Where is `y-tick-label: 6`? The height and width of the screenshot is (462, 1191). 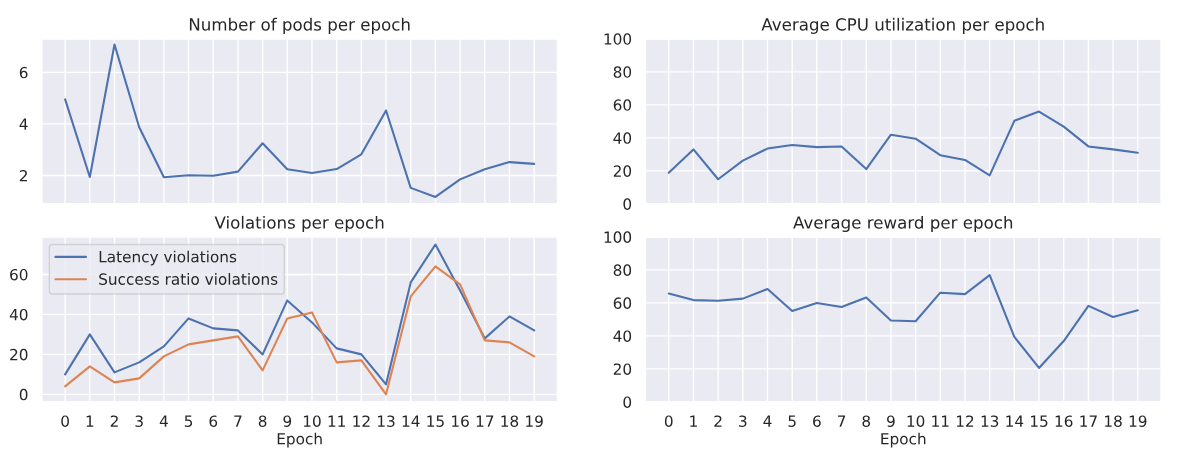 y-tick-label: 6 is located at coordinates (23, 72).